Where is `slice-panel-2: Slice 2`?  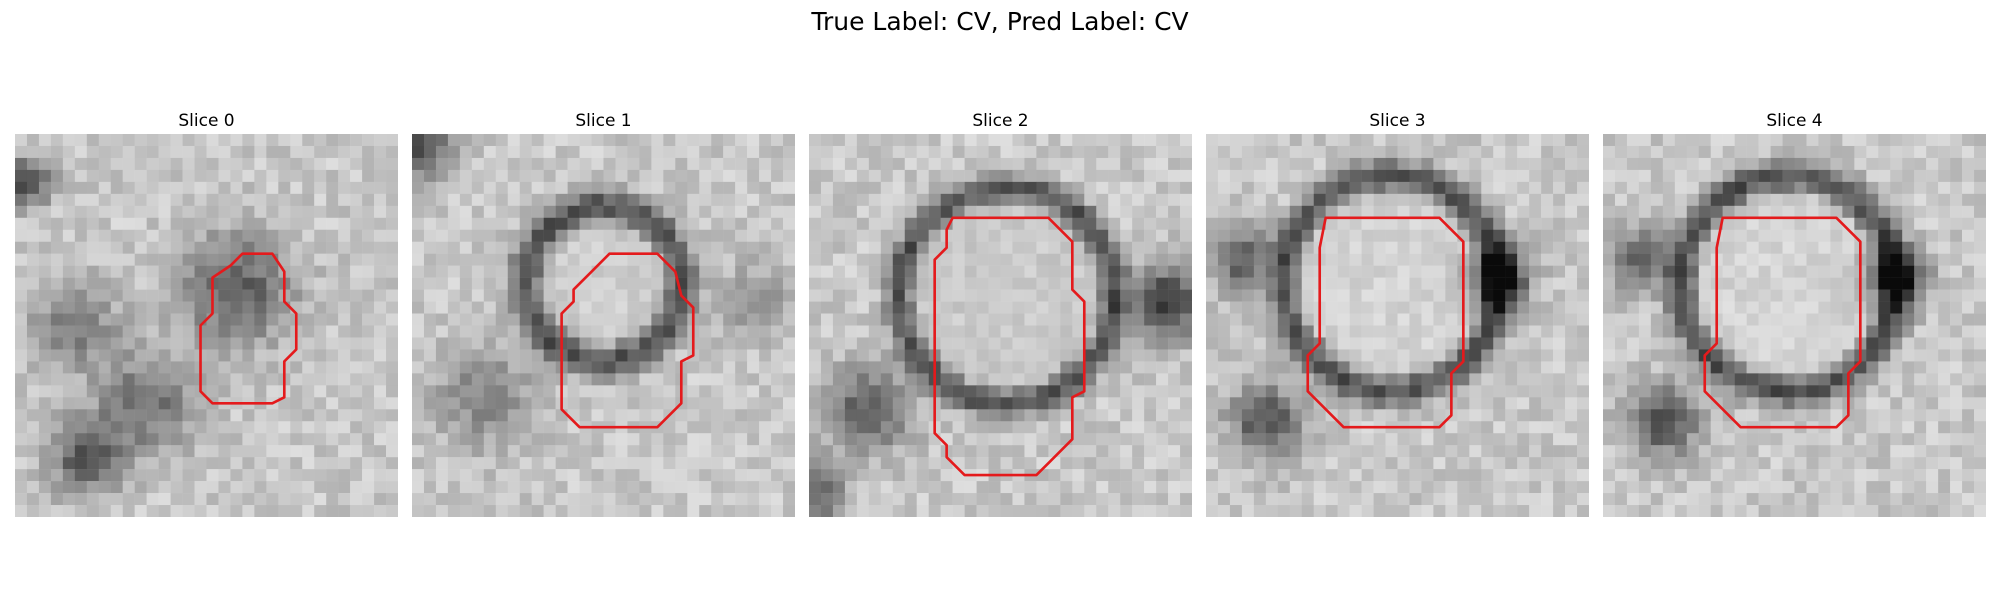 slice-panel-2: Slice 2 is located at coordinates (1000, 312).